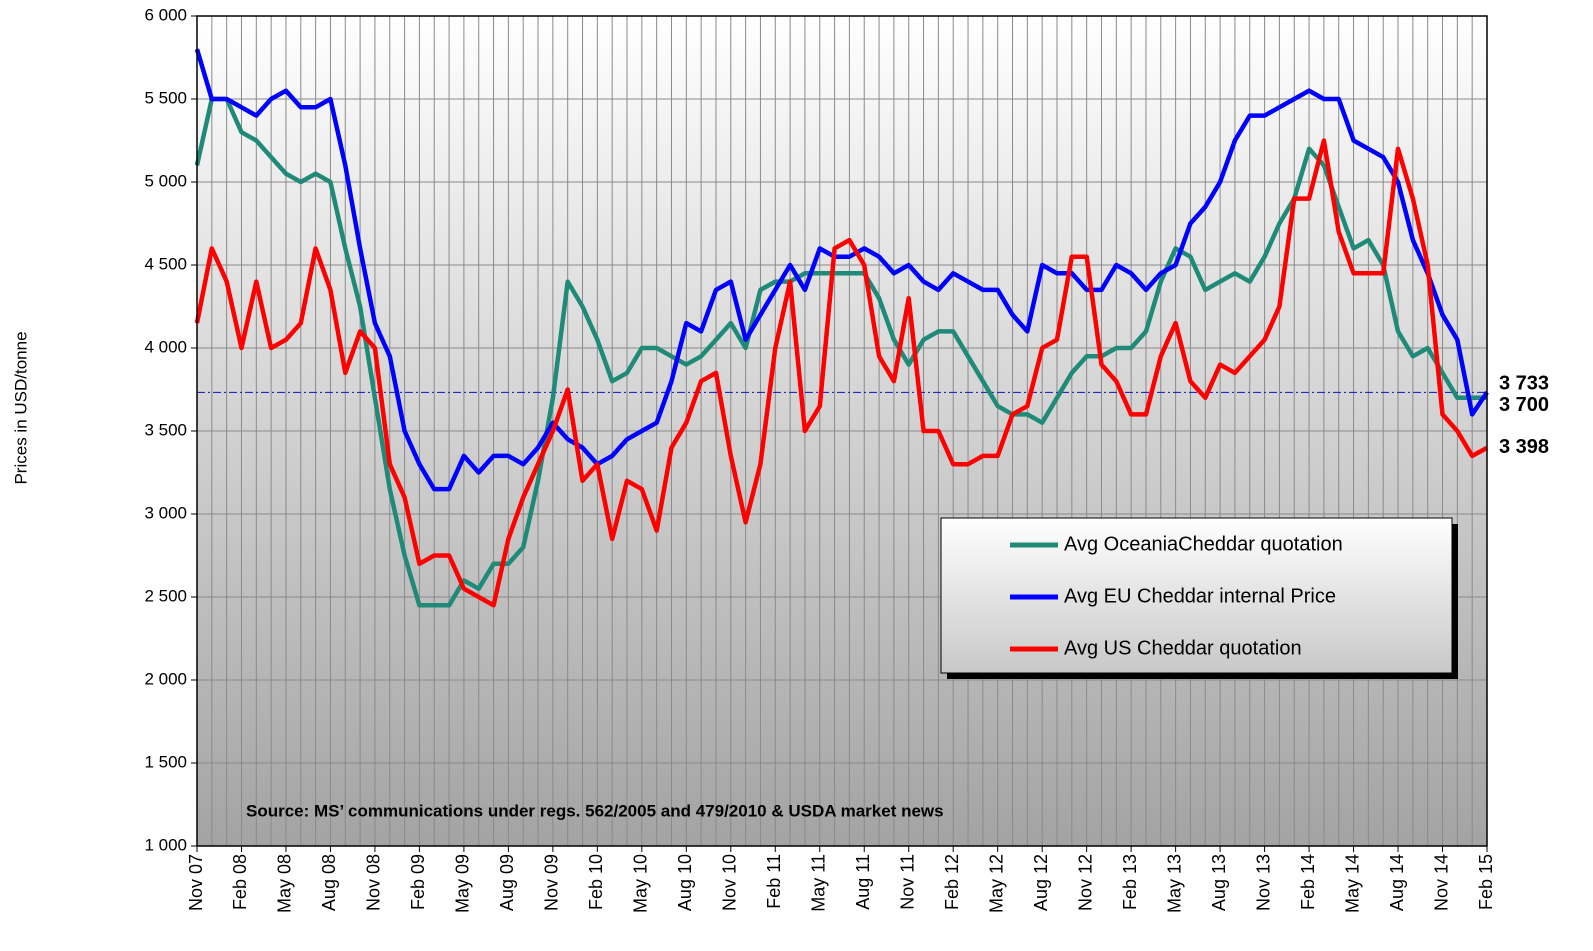 The width and height of the screenshot is (1593, 951). What do you see at coordinates (1219, 882) in the screenshot?
I see `x-tick-label: Aug 13` at bounding box center [1219, 882].